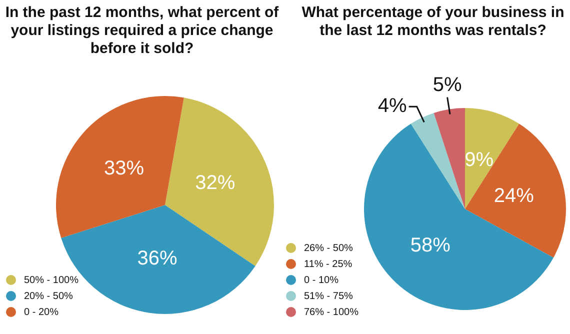 This screenshot has width=570, height=334. What do you see at coordinates (124, 169) in the screenshot?
I see `data-label: 33%` at bounding box center [124, 169].